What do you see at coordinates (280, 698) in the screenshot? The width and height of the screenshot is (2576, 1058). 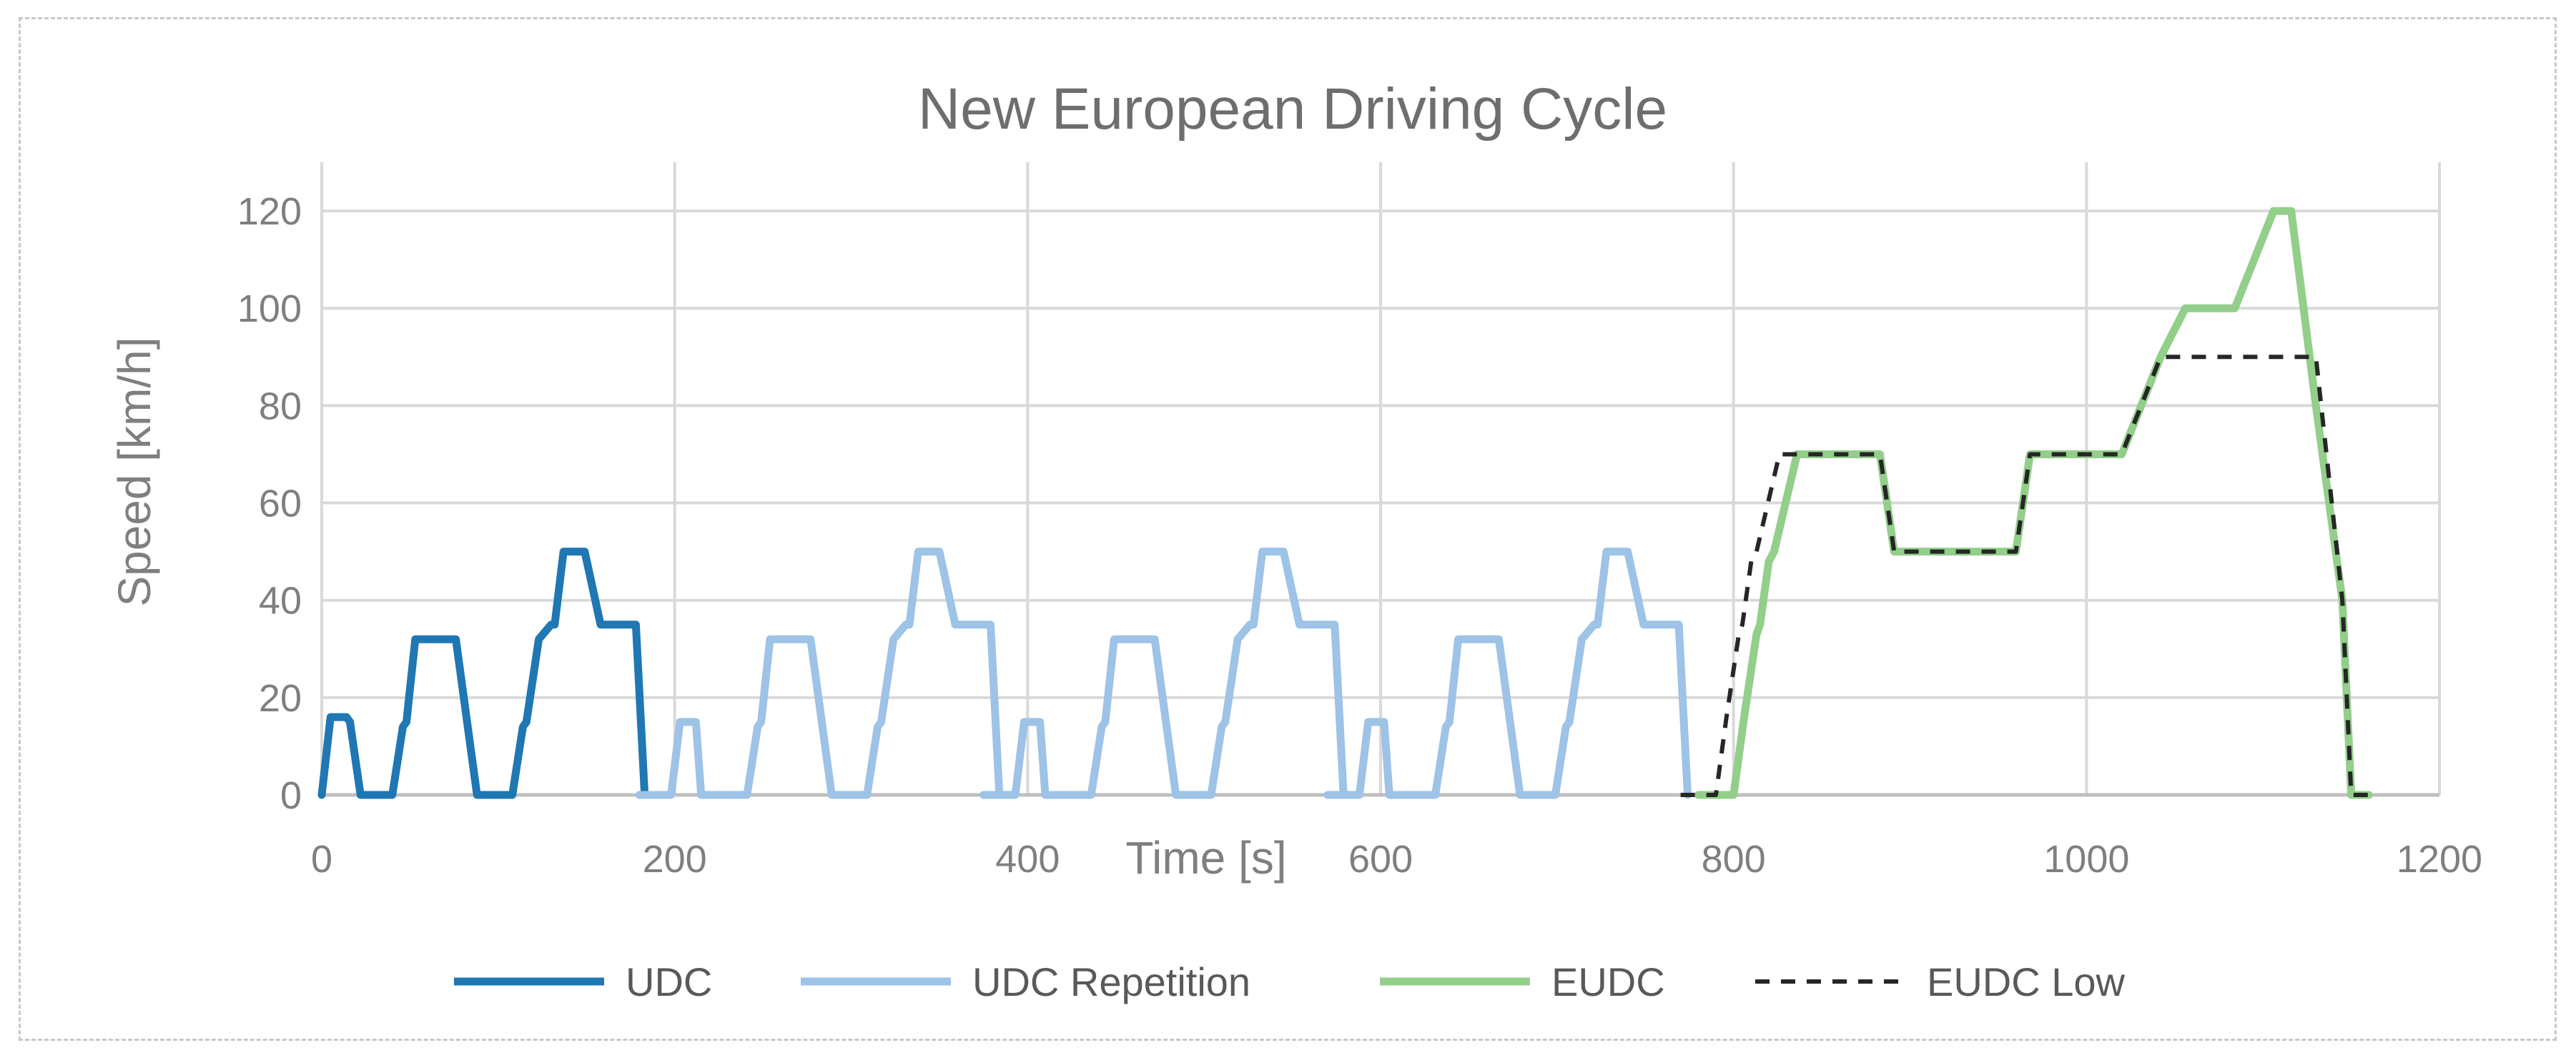 I see `y-tick-label-1: 20` at bounding box center [280, 698].